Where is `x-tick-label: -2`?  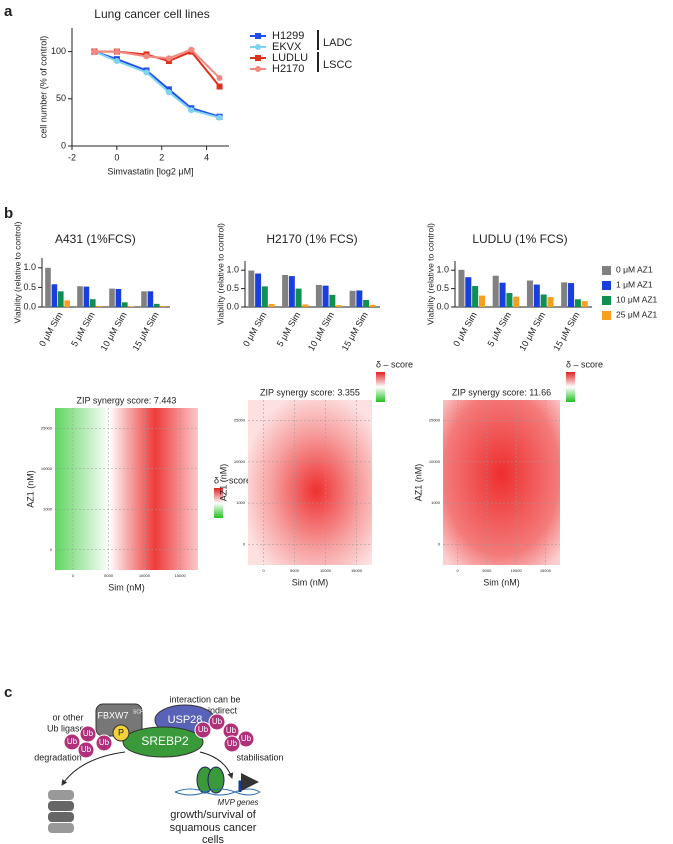 x-tick-label: -2 is located at coordinates (72, 157).